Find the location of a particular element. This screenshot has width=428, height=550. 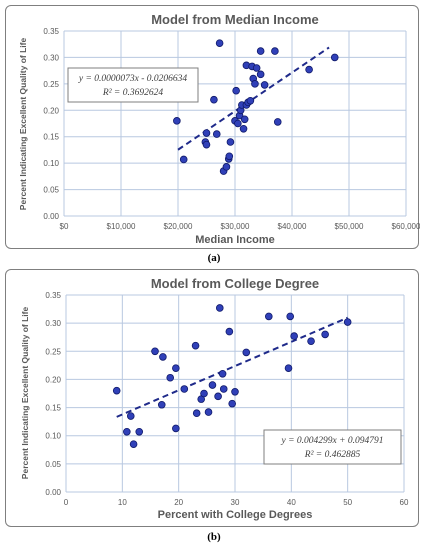

chart-title: Model from College Degree is located at coordinates (235, 283).